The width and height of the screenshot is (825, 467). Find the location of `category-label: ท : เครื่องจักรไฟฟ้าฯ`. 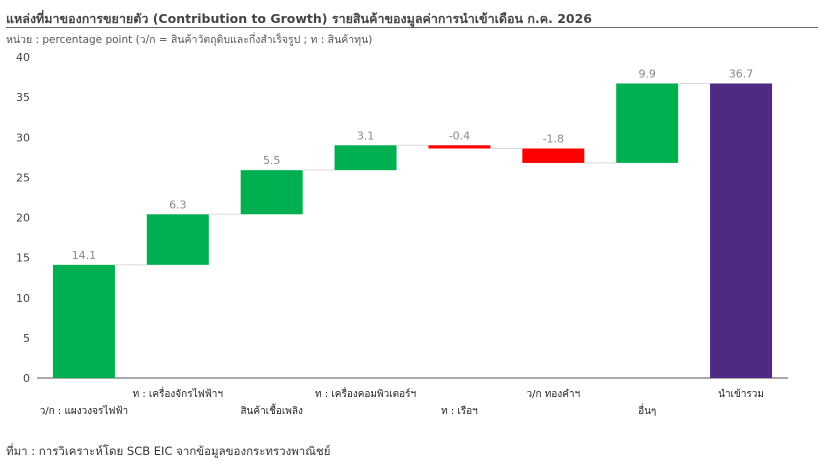

category-label: ท : เครื่องจักรไฟฟ้าฯ is located at coordinates (178, 393).